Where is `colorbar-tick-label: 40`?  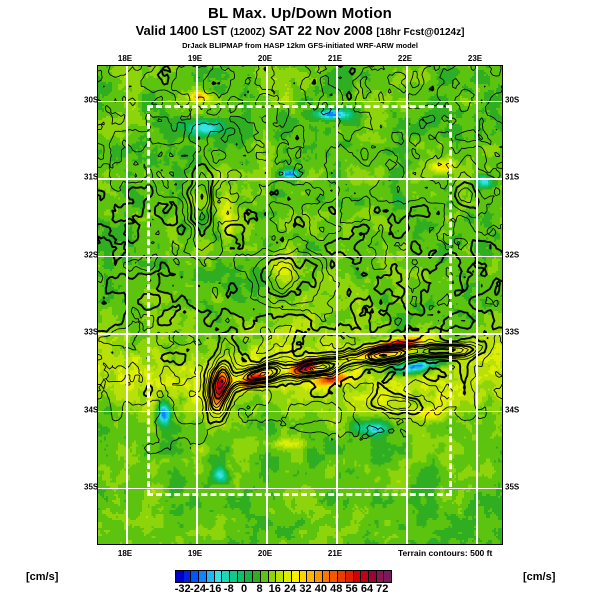 colorbar-tick-label: 40 is located at coordinates (321, 589).